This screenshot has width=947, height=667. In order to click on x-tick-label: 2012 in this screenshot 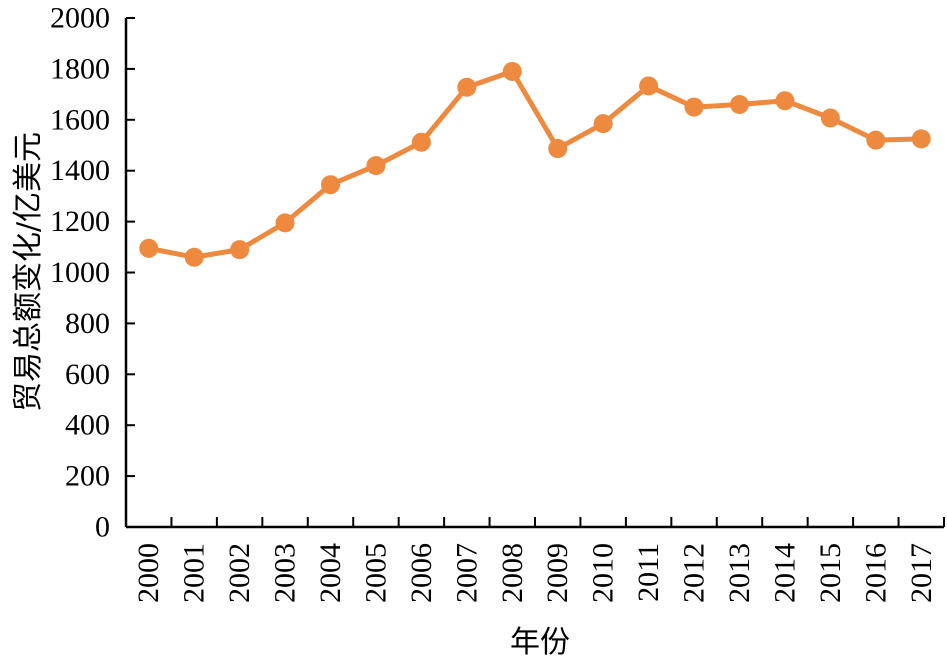, I will do `click(694, 573)`.